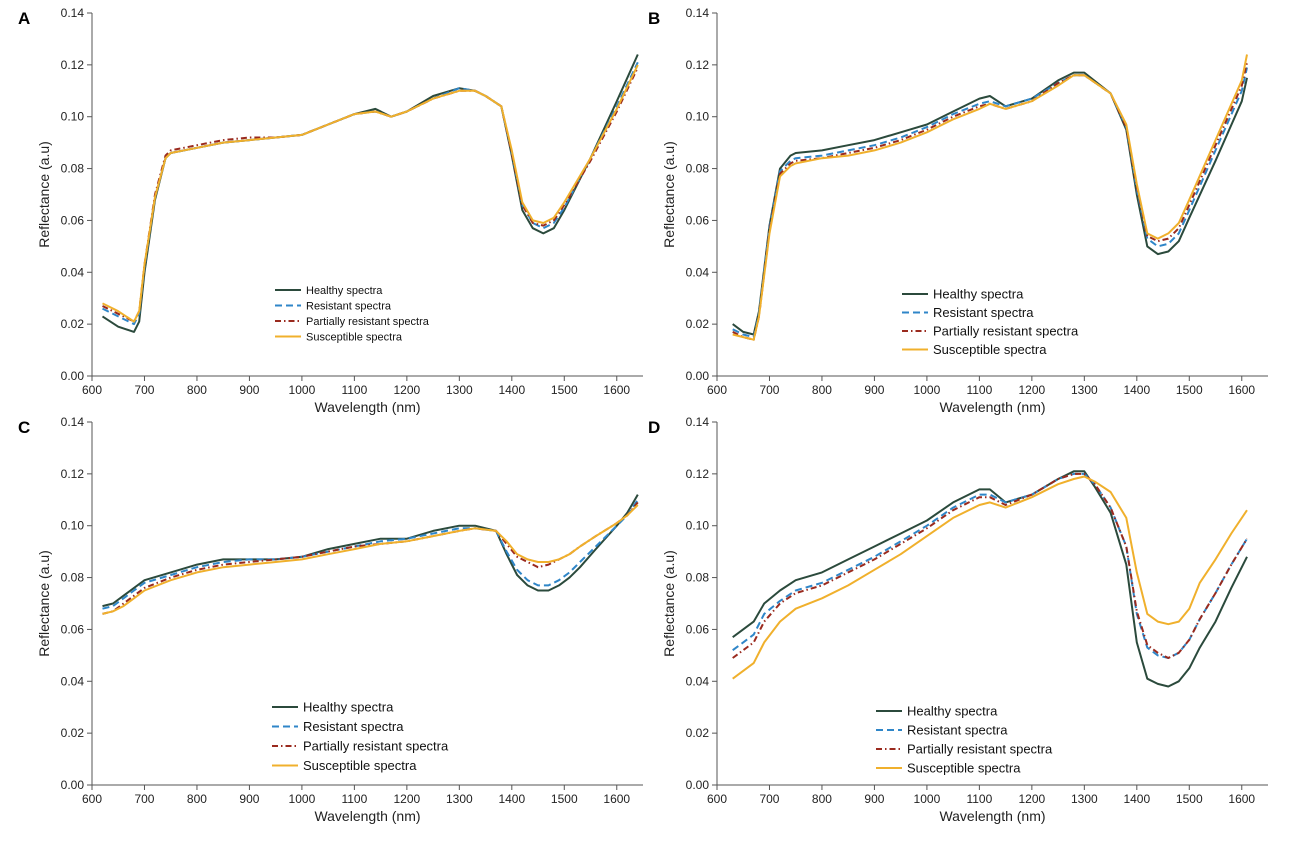 Image resolution: width=1301 pixels, height=857 pixels. What do you see at coordinates (654, 18) in the screenshot?
I see `panel-letter: B` at bounding box center [654, 18].